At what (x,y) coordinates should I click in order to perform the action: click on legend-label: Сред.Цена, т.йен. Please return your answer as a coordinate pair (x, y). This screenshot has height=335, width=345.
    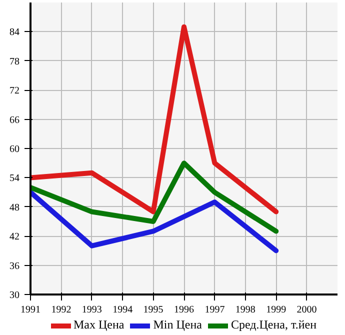
    Looking at the image, I should click on (273, 325).